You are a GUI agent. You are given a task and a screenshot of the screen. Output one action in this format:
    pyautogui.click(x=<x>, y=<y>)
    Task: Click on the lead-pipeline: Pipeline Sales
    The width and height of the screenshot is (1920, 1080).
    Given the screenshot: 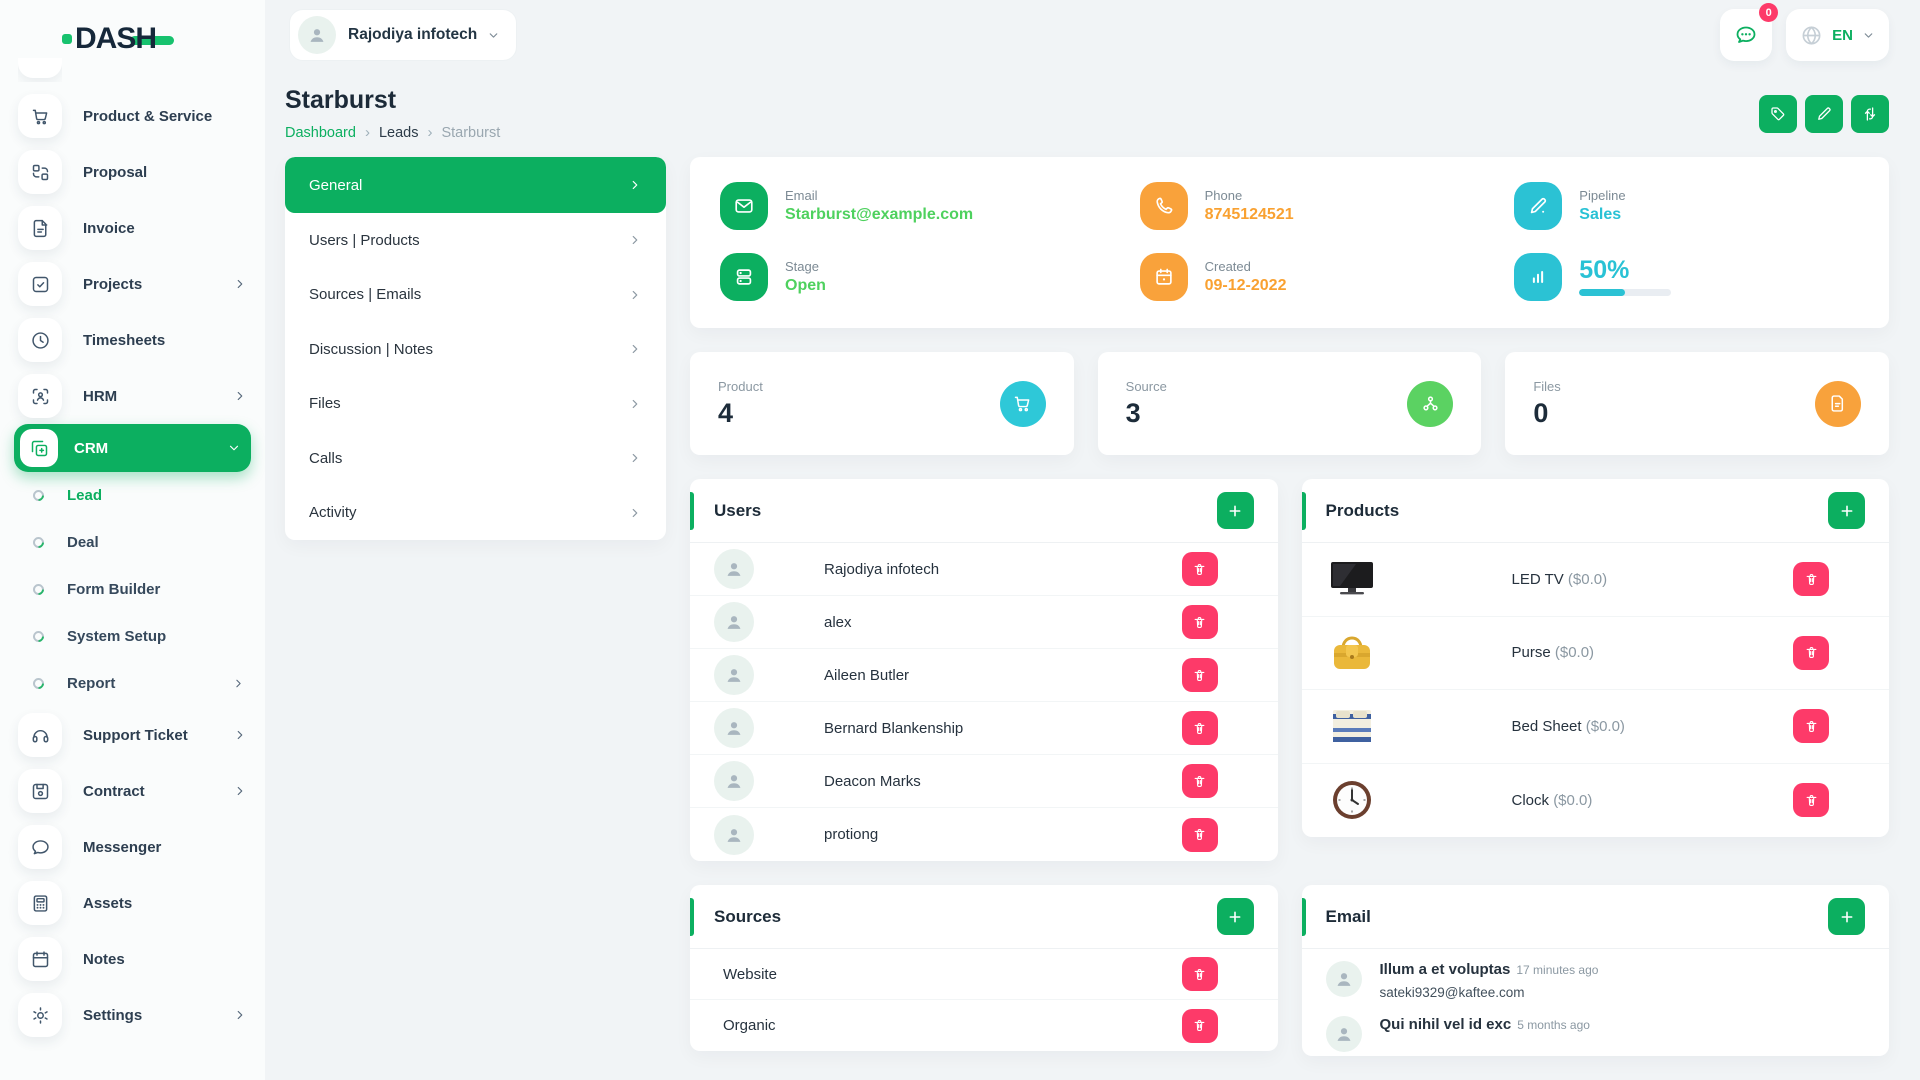 What is the action you would take?
    pyautogui.click(x=1686, y=206)
    